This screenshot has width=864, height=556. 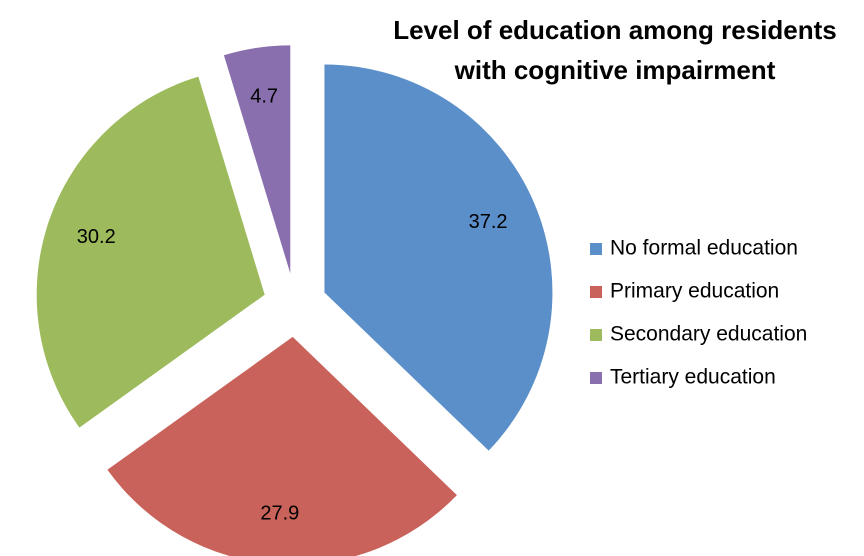 What do you see at coordinates (279, 514) in the screenshot?
I see `data-label: 27.9` at bounding box center [279, 514].